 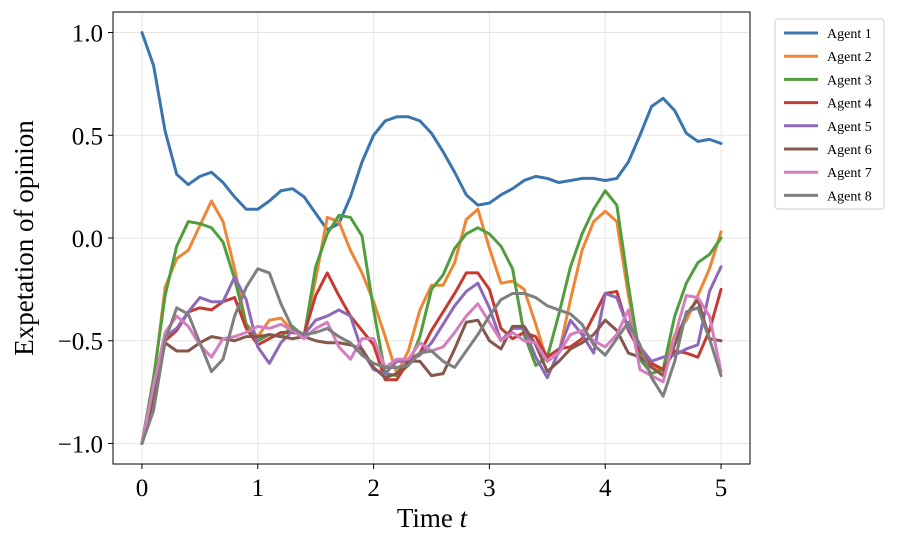 What do you see at coordinates (80, 342) in the screenshot?
I see `y-tick-label: −0.5` at bounding box center [80, 342].